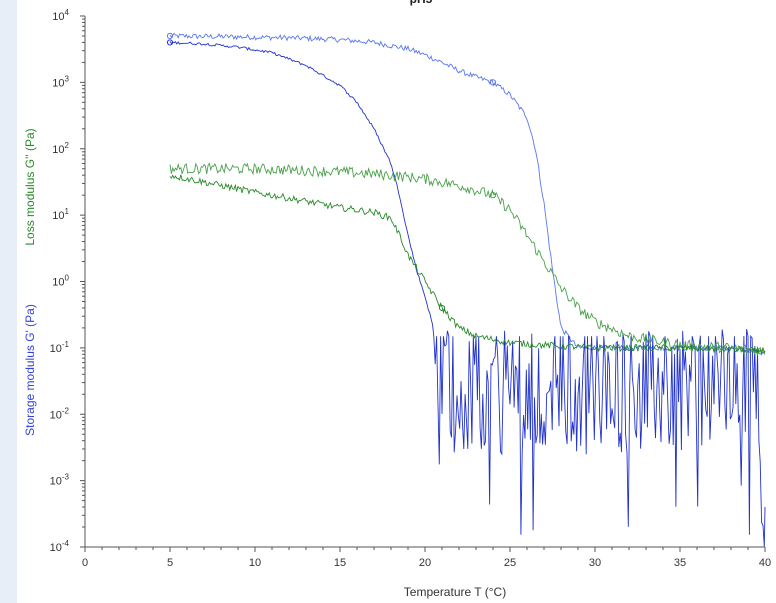 This screenshot has height=603, width=776. Describe the element at coordinates (60, 347) in the screenshot. I see `y-tick-label: 10⁻¹` at that location.